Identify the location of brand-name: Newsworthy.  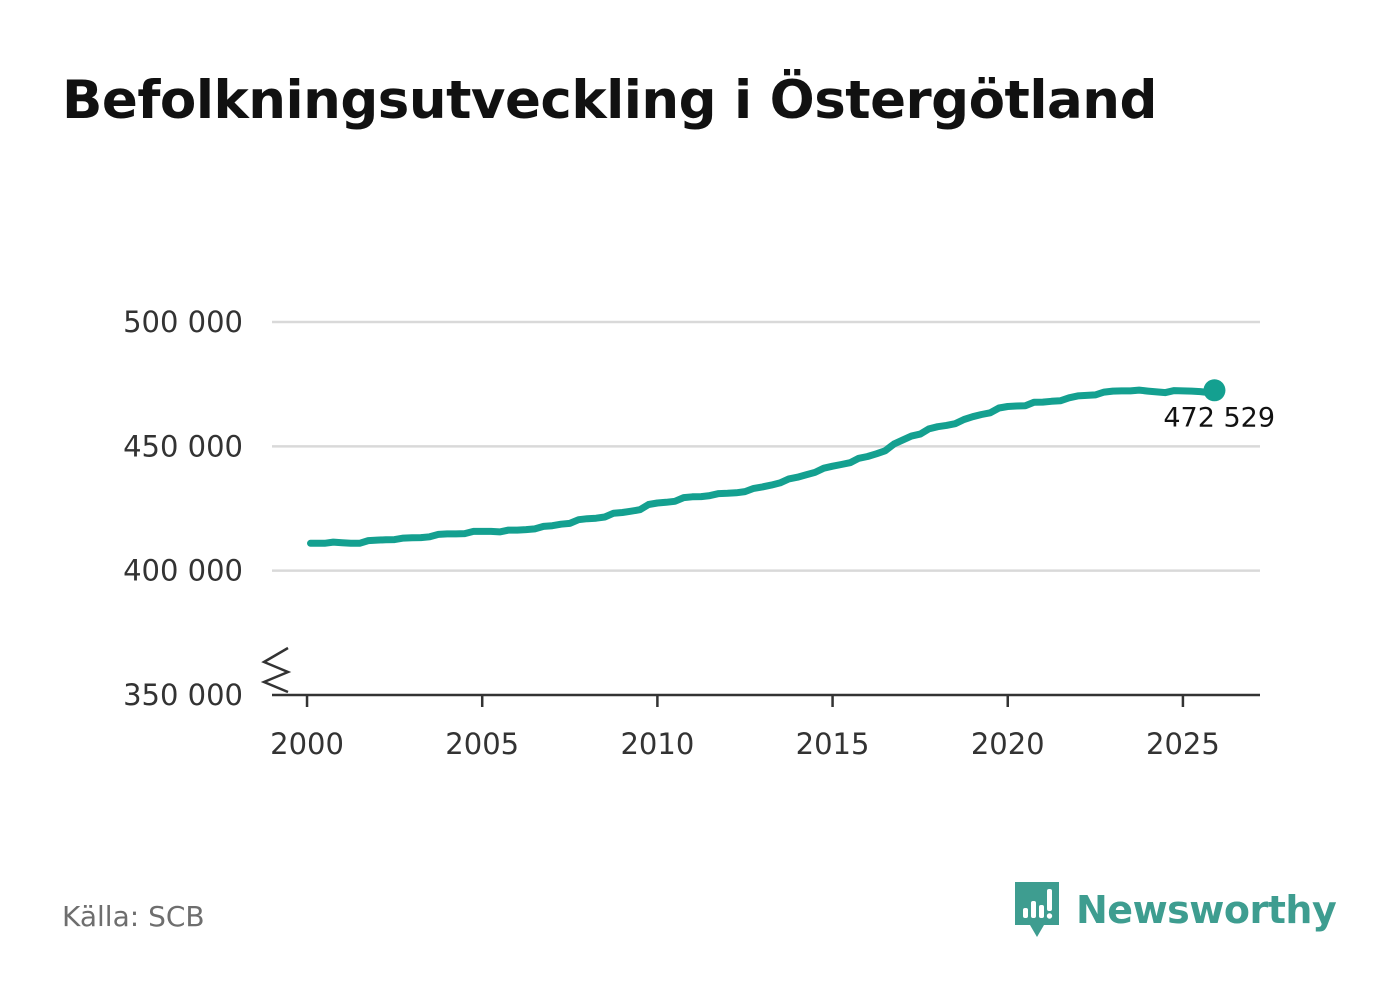
(1206, 910).